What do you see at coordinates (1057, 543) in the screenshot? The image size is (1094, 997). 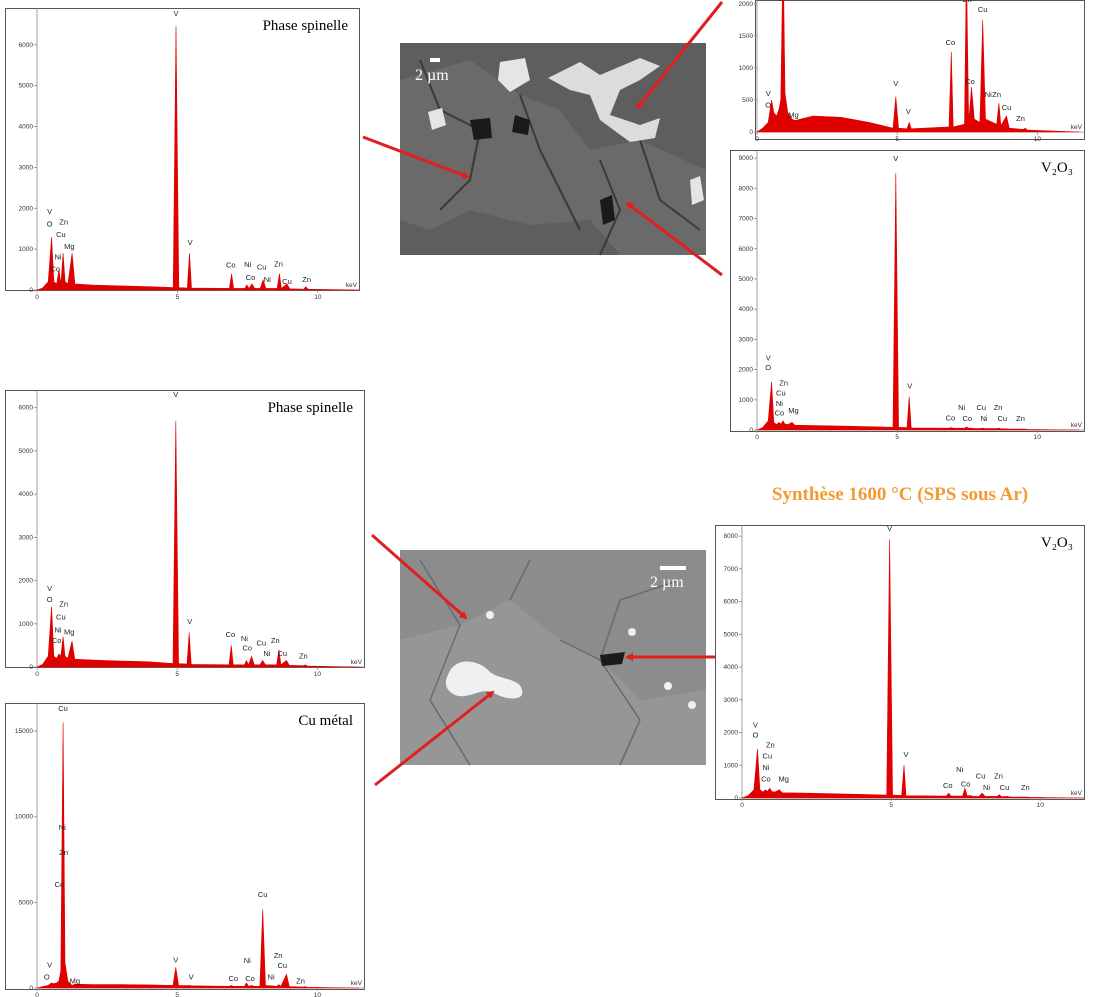 I see `chart-title: V₂O₃` at bounding box center [1057, 543].